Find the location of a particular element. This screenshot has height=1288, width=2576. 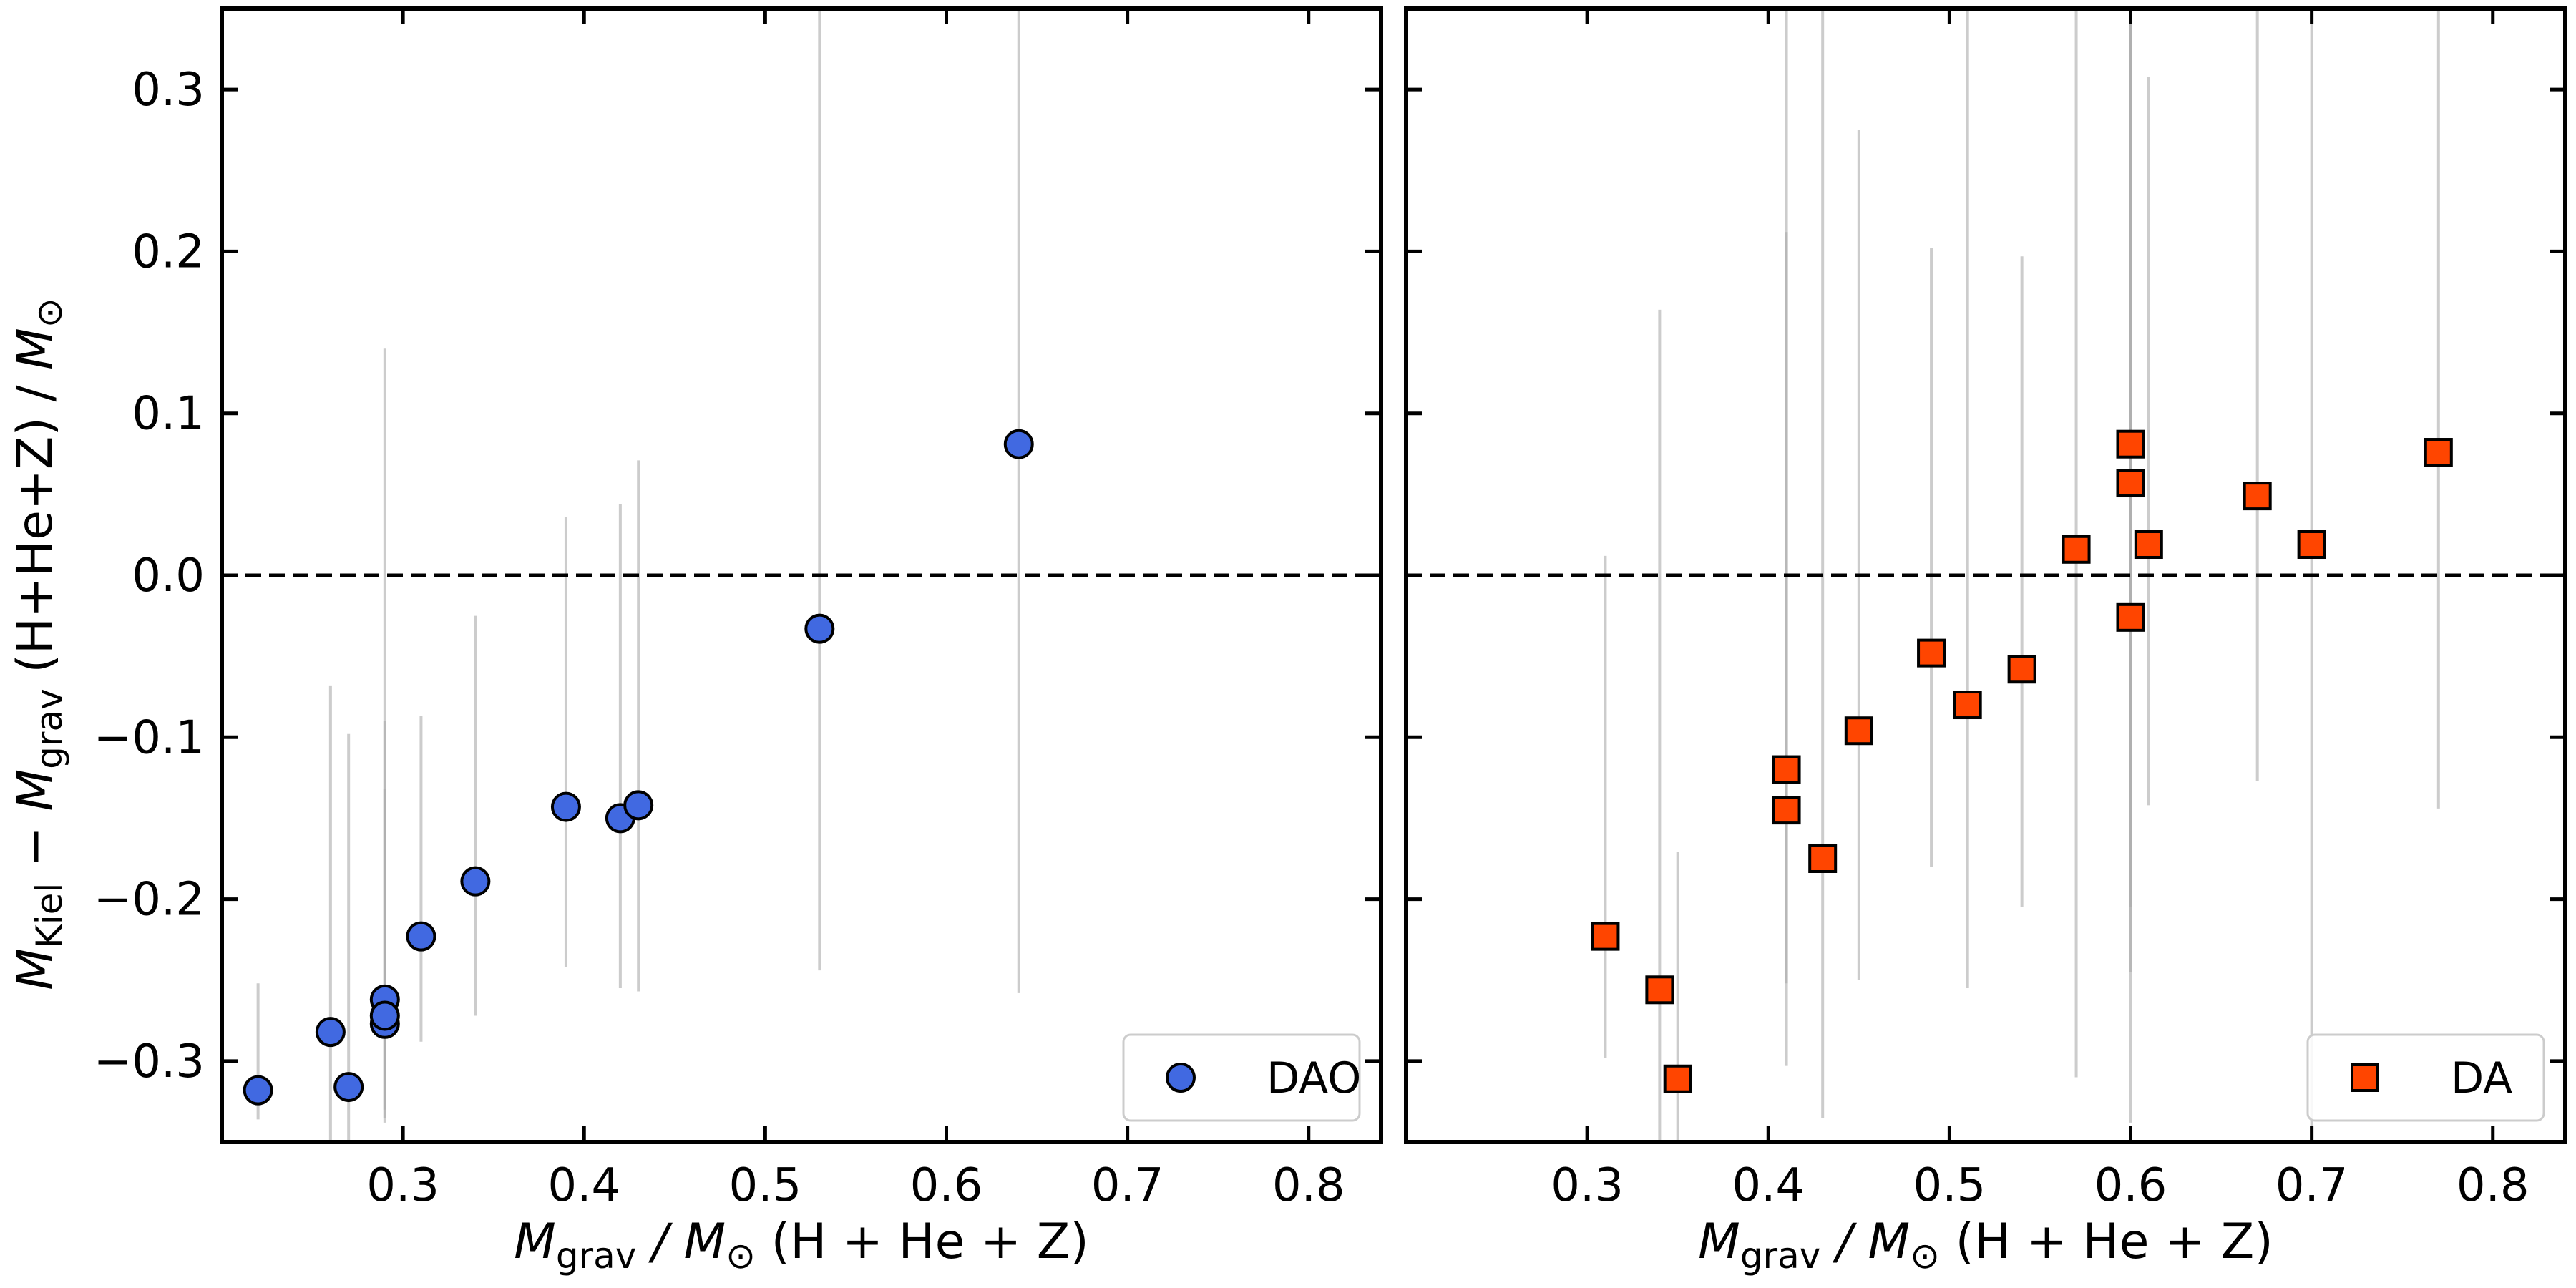

y-tick-label: −0.2 is located at coordinates (149, 900).